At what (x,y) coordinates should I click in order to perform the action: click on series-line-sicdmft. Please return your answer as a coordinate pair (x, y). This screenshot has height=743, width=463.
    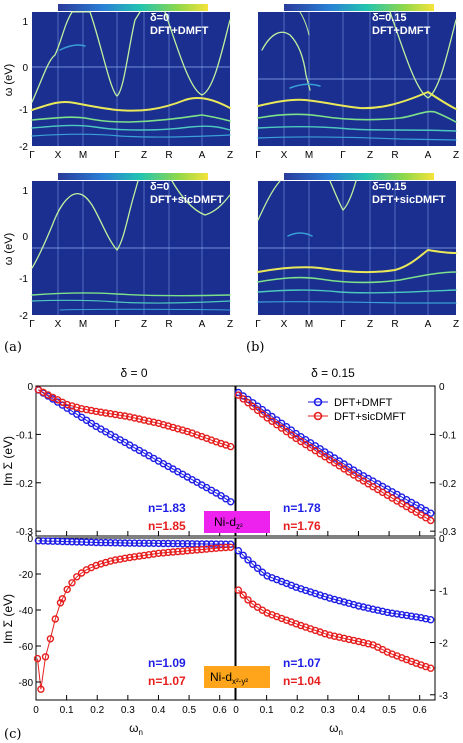
    Looking at the image, I should click on (334, 457).